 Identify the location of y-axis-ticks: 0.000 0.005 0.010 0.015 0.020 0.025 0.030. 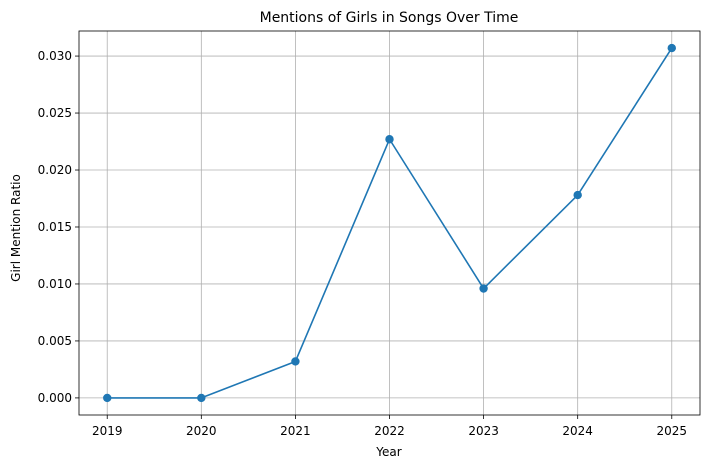
(58, 227).